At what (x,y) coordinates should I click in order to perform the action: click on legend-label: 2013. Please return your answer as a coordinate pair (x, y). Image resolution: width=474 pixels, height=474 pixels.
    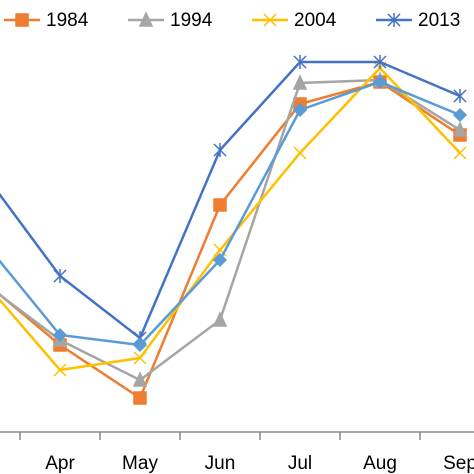
    Looking at the image, I should click on (439, 20).